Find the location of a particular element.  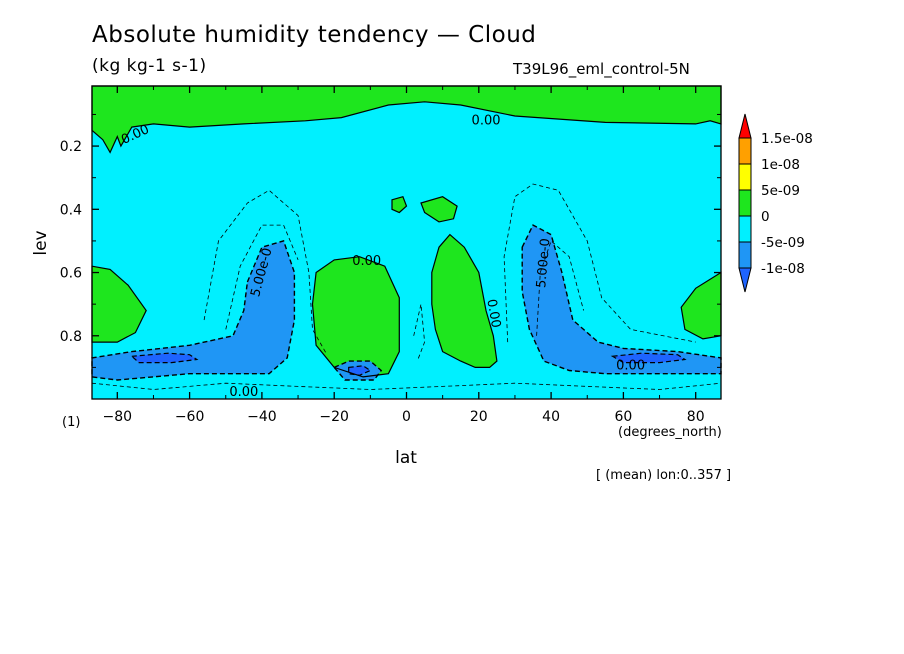

contour-sh-midlat-core is located at coordinates (164, 358).